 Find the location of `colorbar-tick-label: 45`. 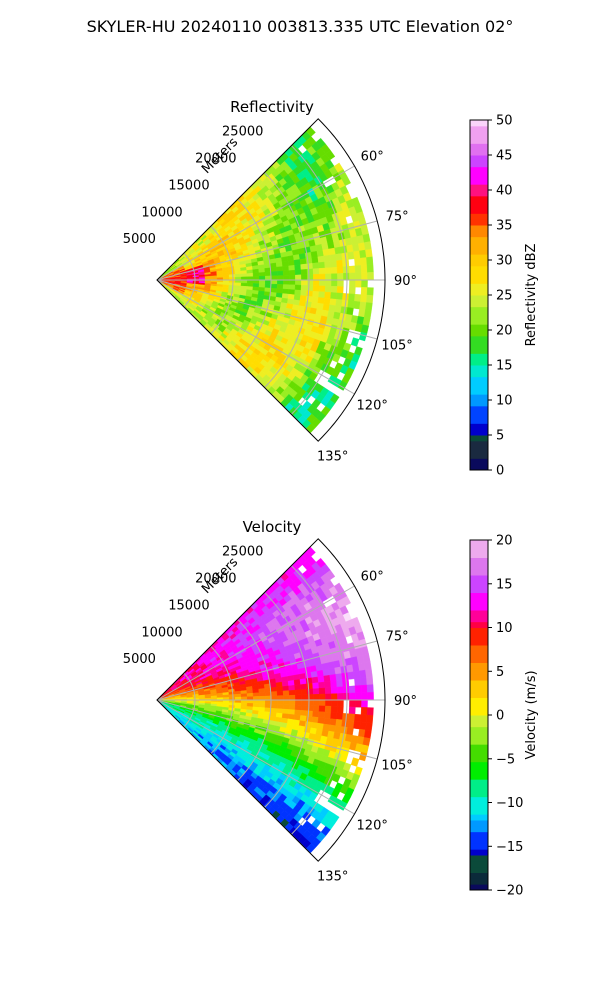

colorbar-tick-label: 45 is located at coordinates (504, 156).